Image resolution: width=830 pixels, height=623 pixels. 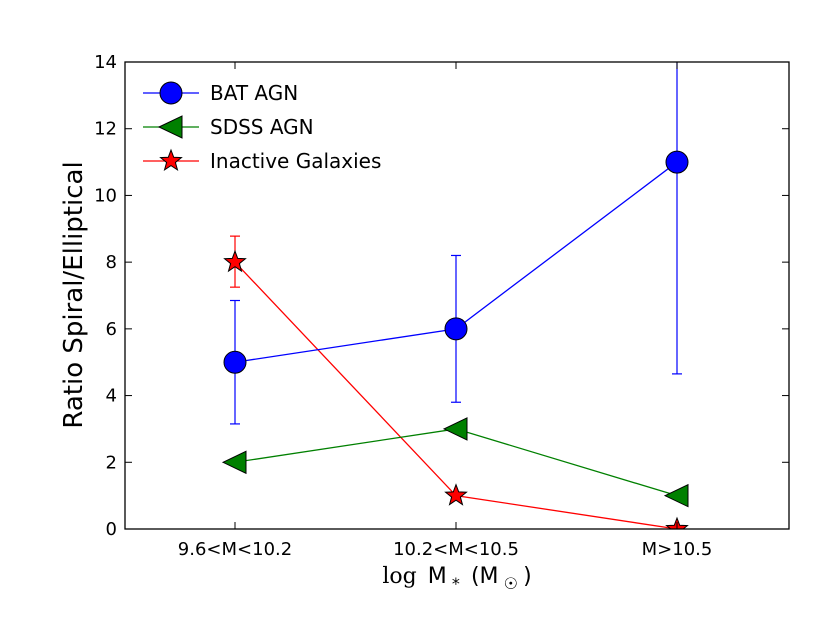 What do you see at coordinates (111, 329) in the screenshot?
I see `y-tick-label: 6` at bounding box center [111, 329].